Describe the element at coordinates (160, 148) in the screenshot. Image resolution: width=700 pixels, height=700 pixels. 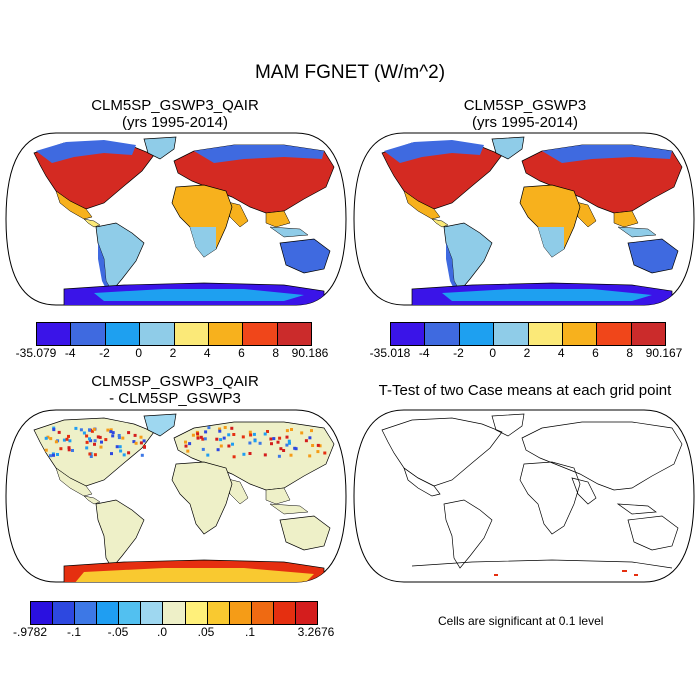
I see `greenland` at that location.